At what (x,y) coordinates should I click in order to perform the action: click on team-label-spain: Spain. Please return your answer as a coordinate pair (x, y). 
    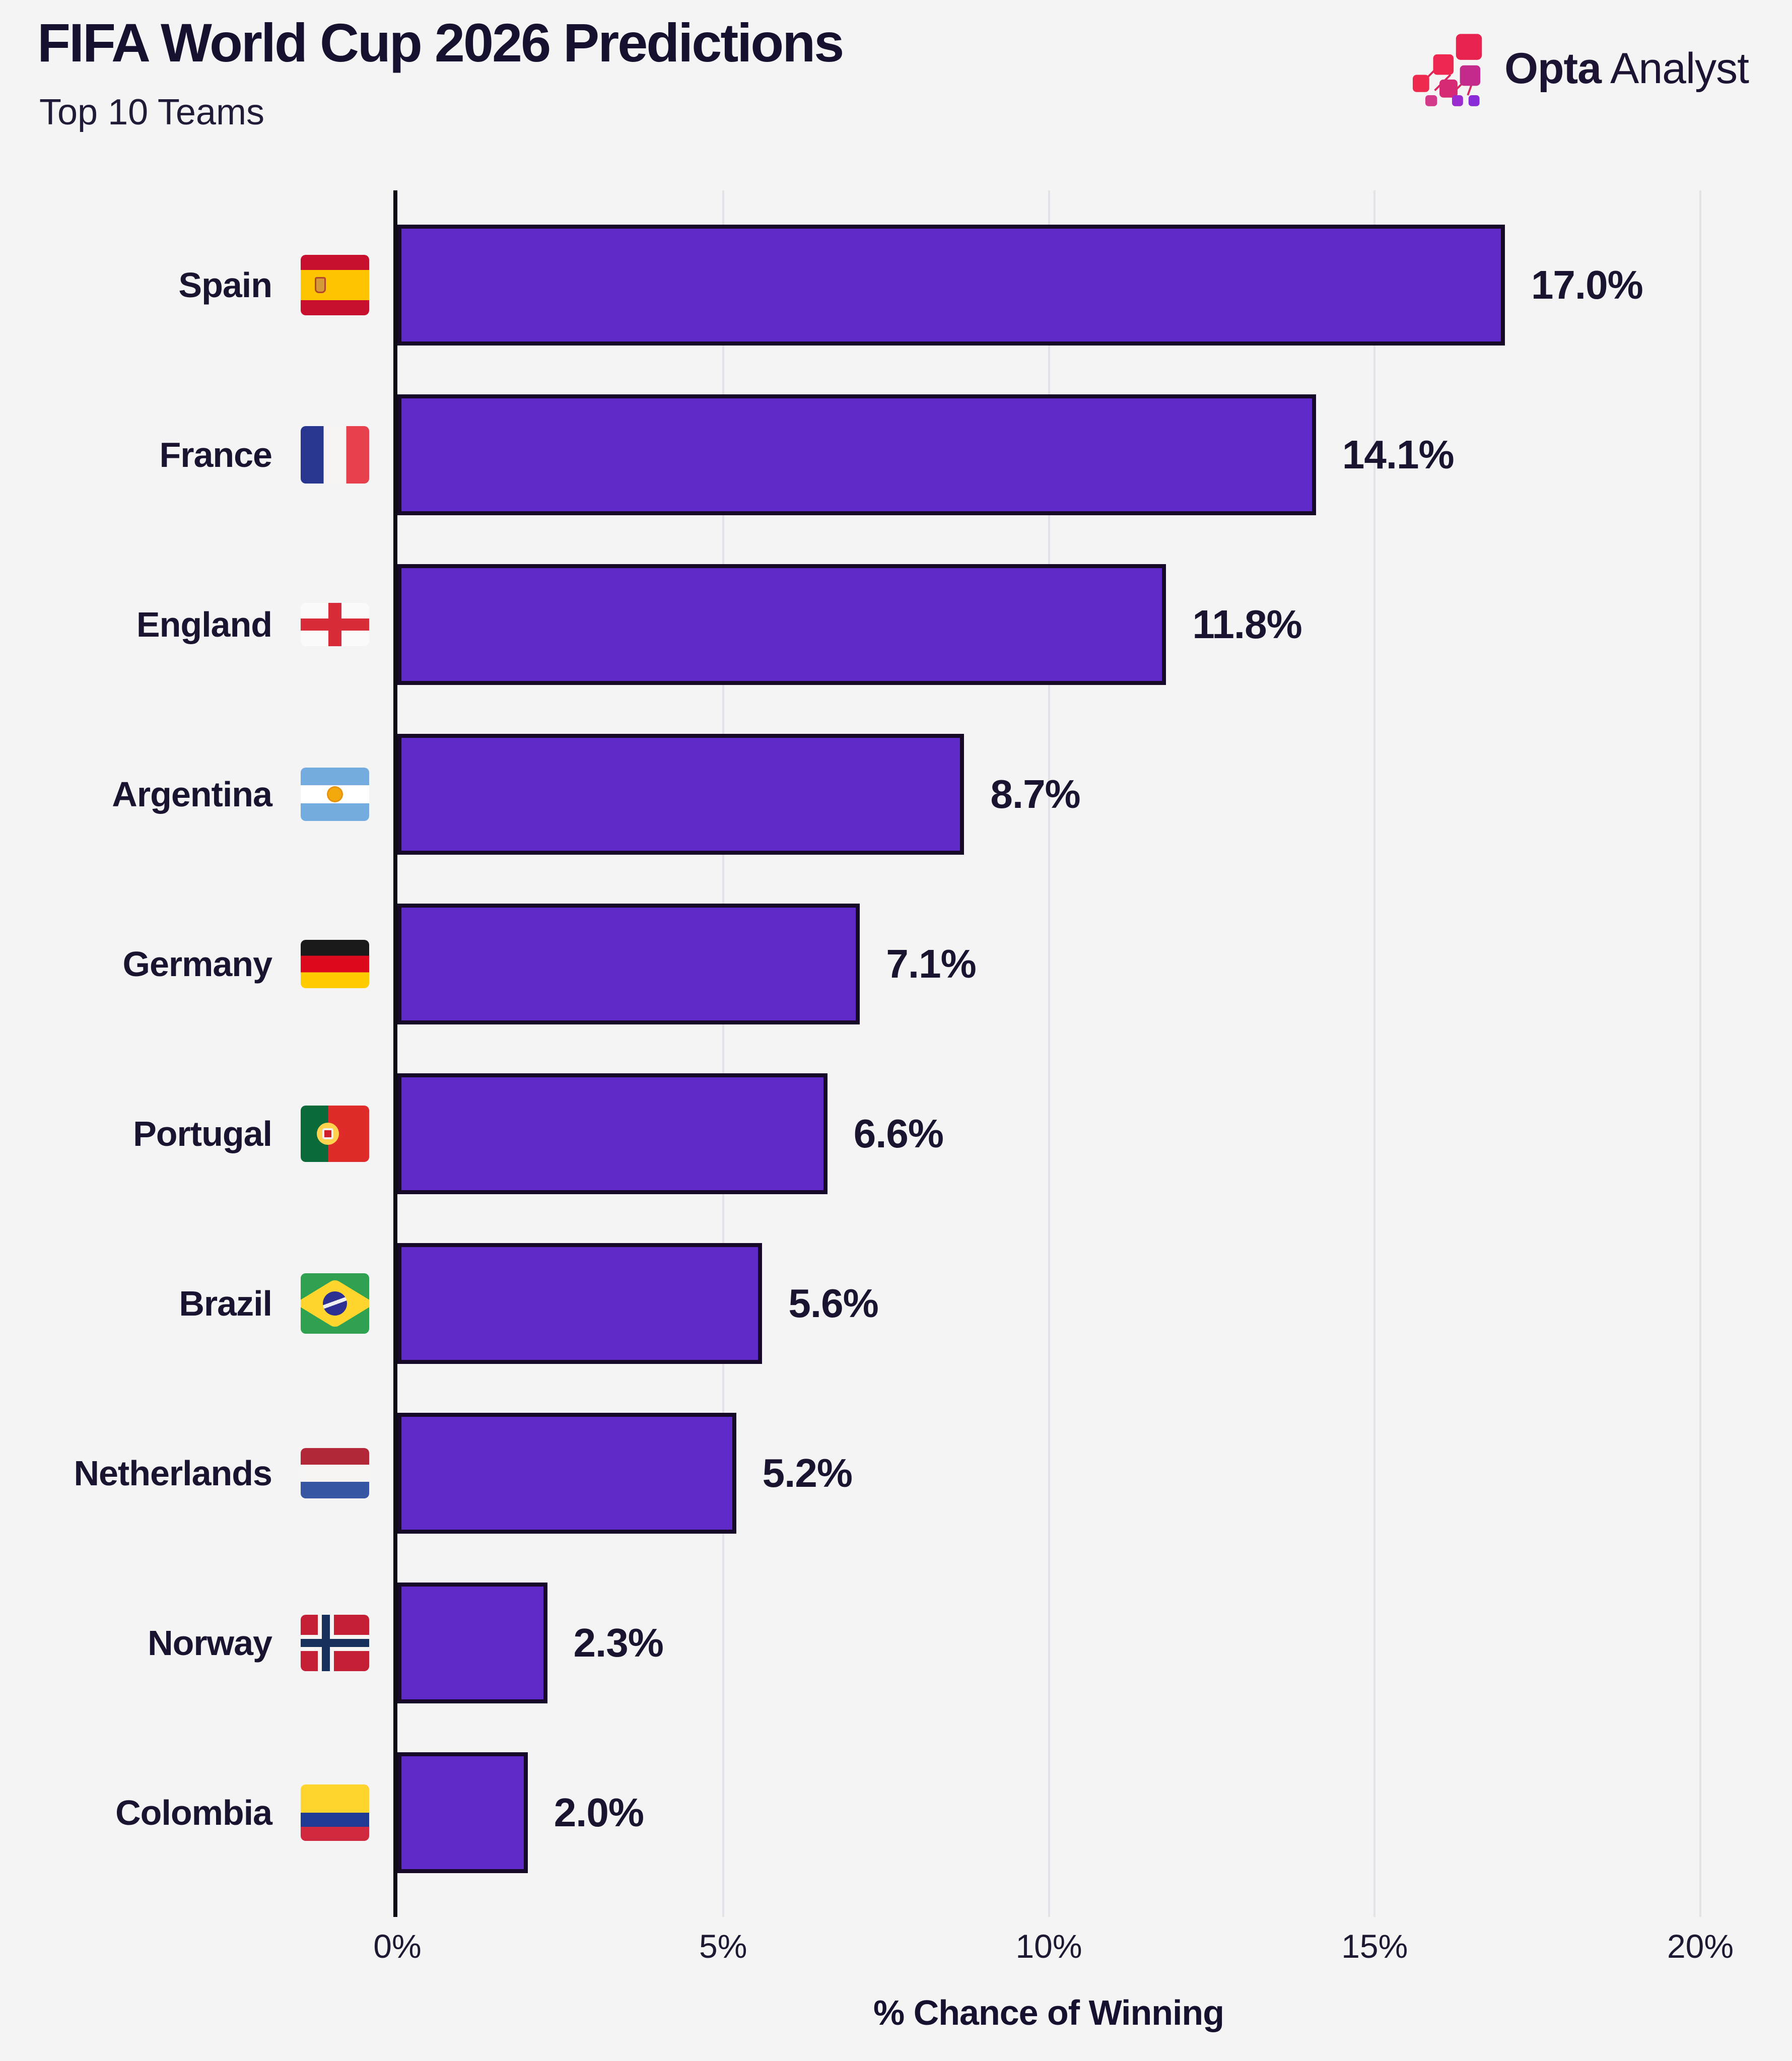
    Looking at the image, I should click on (225, 285).